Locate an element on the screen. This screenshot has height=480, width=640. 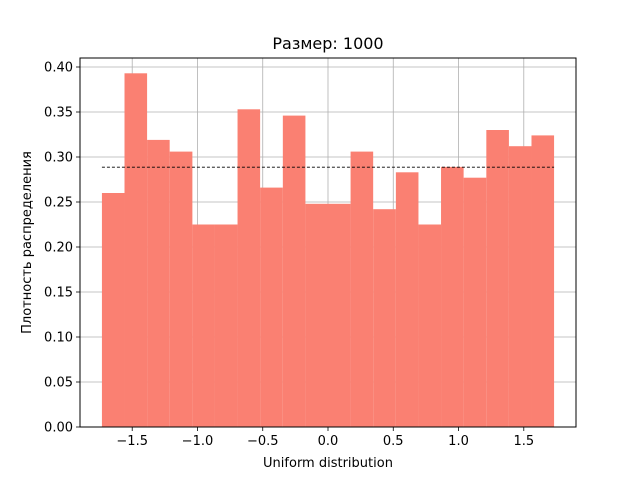
y-axis-ticks: 0.00 0.05 0.10 0.15 0.20 0.25 0.30 0.35 0.40 is located at coordinates (62, 248).